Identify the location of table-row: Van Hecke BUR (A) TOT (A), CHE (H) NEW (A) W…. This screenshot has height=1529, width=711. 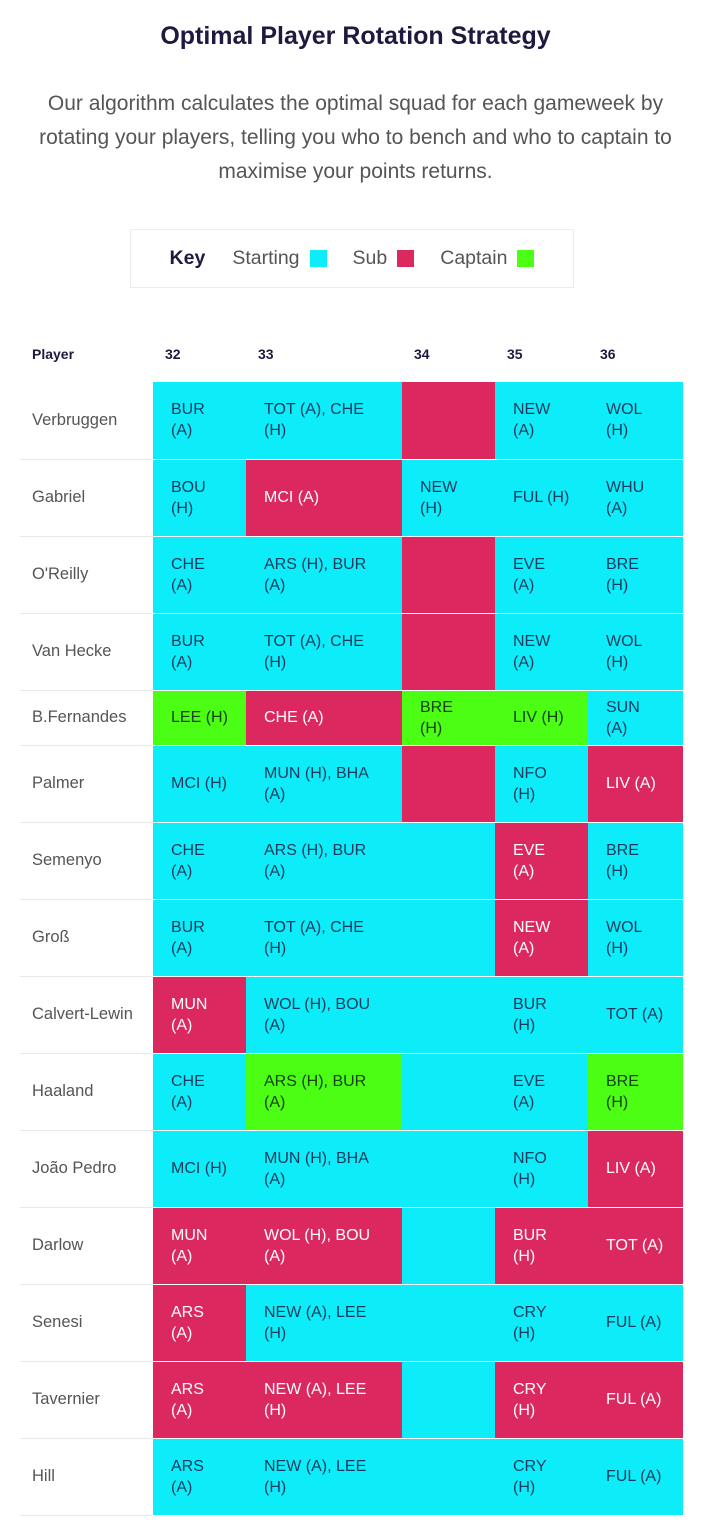
(351, 652).